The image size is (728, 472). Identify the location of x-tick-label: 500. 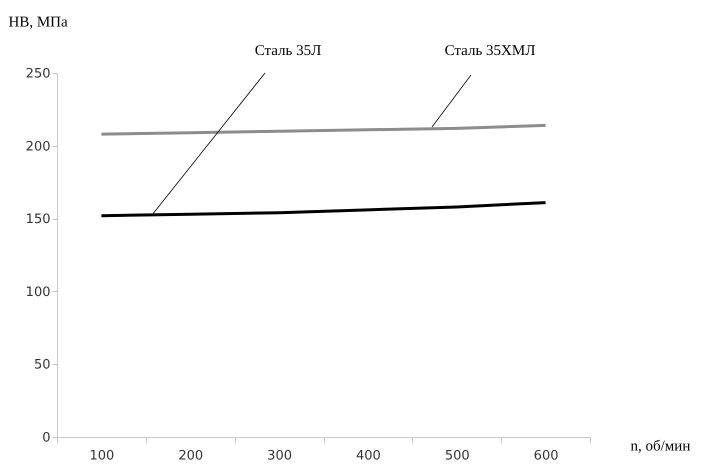
(457, 456).